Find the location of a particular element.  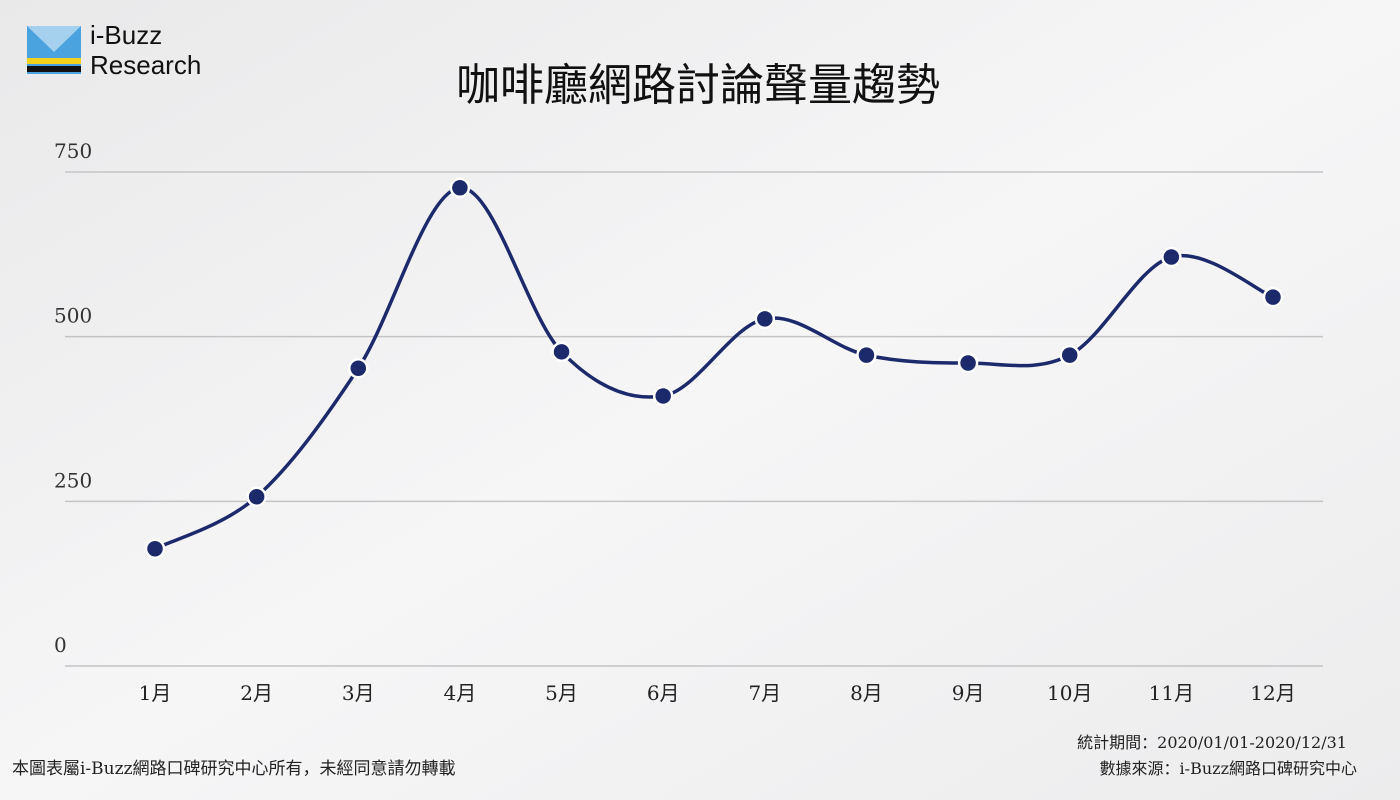

x-tick-label: 11月 is located at coordinates (1171, 693).